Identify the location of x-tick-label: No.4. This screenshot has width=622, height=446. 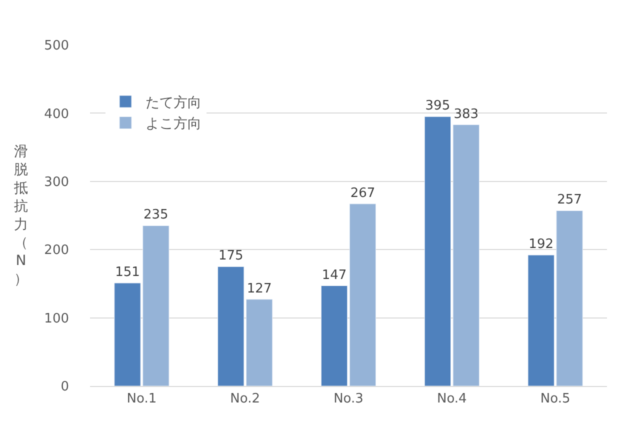
(451, 399).